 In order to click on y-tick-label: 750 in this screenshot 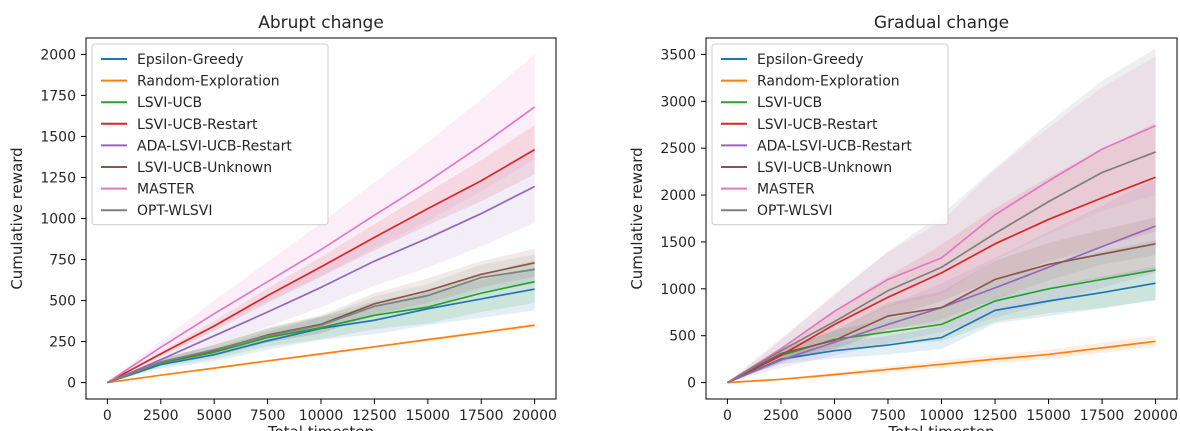, I will do `click(62, 261)`.